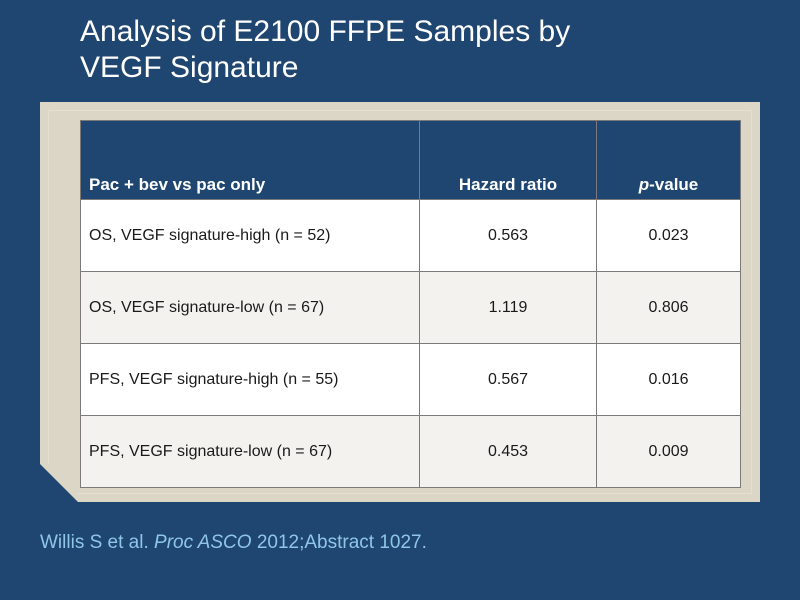 This screenshot has width=800, height=600. I want to click on p-value-italic-p: p, so click(644, 184).